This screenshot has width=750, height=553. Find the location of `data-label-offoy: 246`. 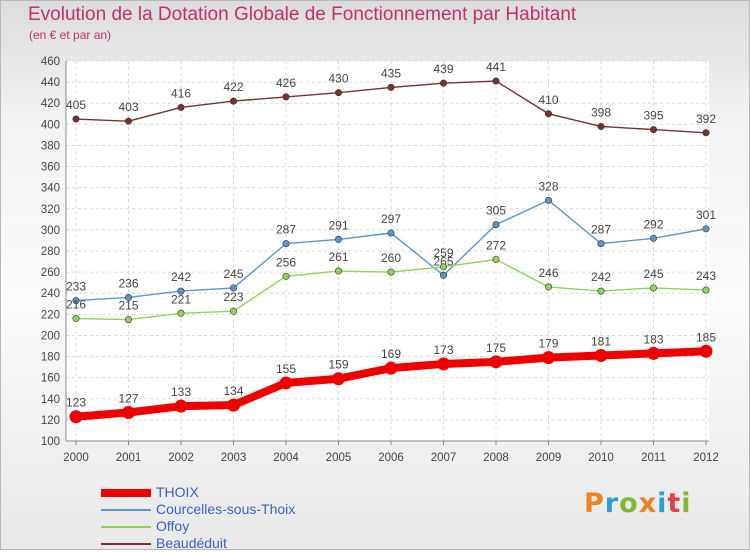

data-label-offoy: 246 is located at coordinates (548, 273).